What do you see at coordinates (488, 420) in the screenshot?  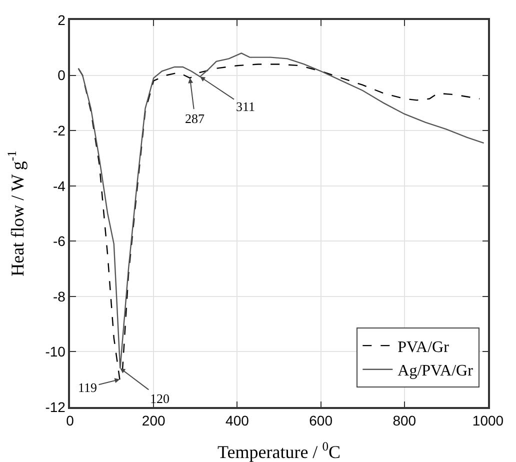 I see `x-tick-label: 1000` at bounding box center [488, 420].